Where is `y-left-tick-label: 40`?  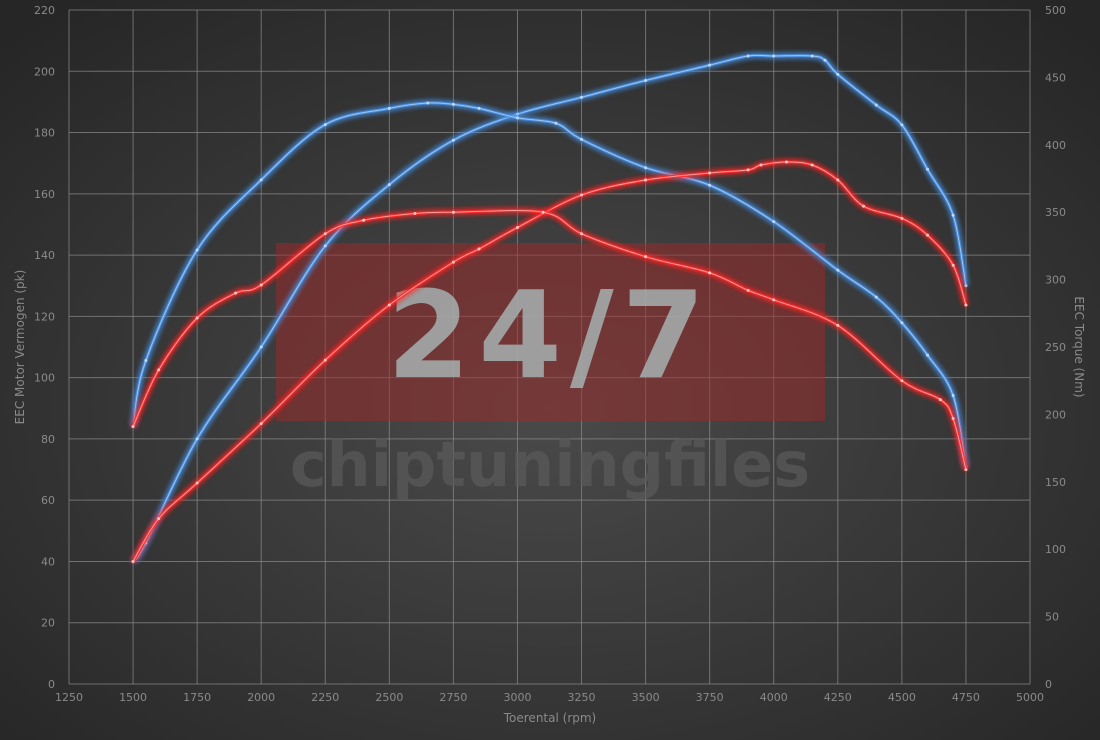
y-left-tick-label: 40 is located at coordinates (48, 561).